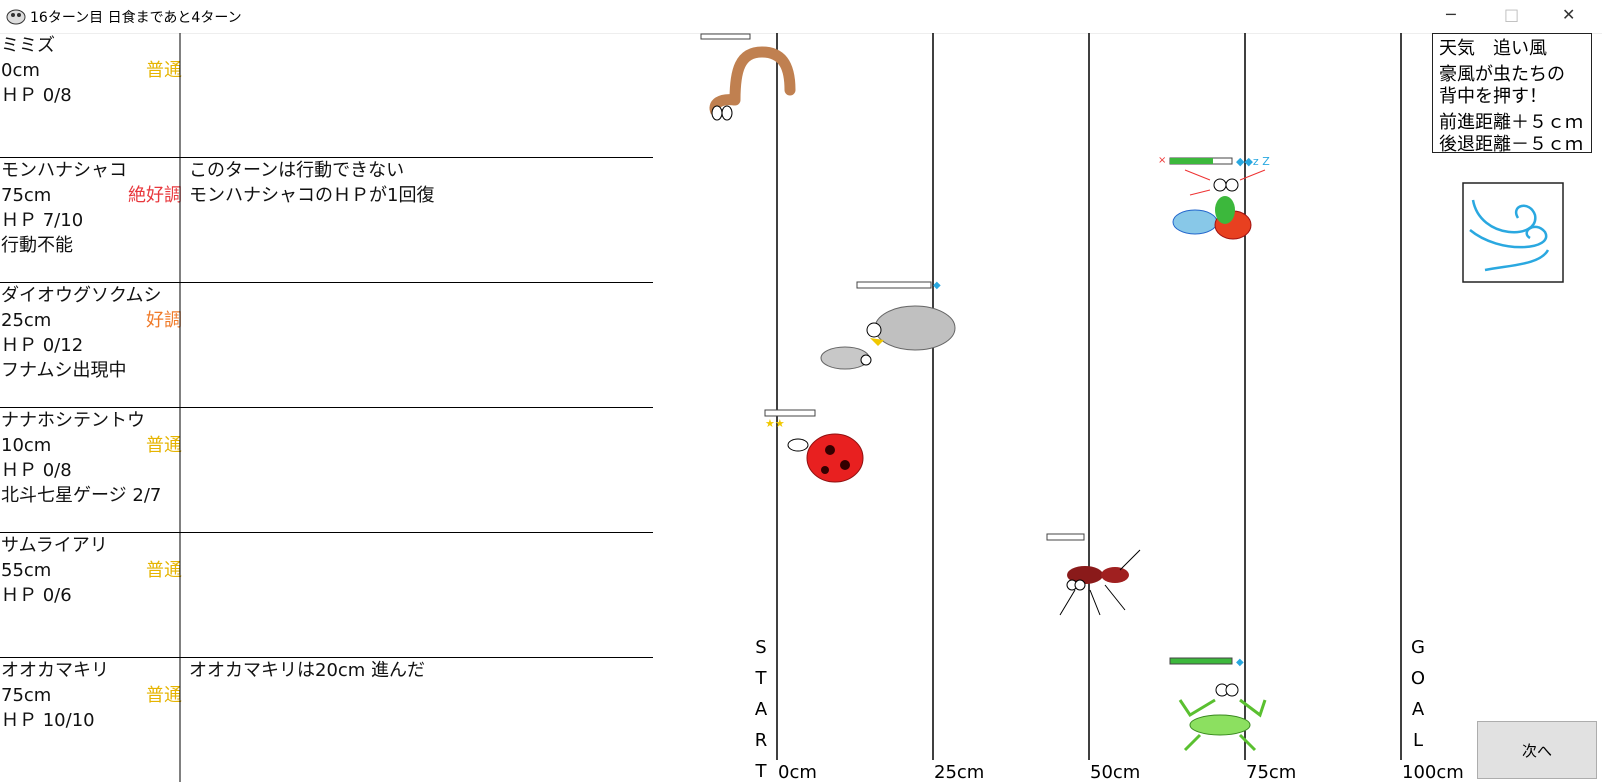 Image resolution: width=1602 pixels, height=782 pixels. Describe the element at coordinates (1502, 74) in the screenshot. I see `weather-line: 豪風が虫たちの` at that location.